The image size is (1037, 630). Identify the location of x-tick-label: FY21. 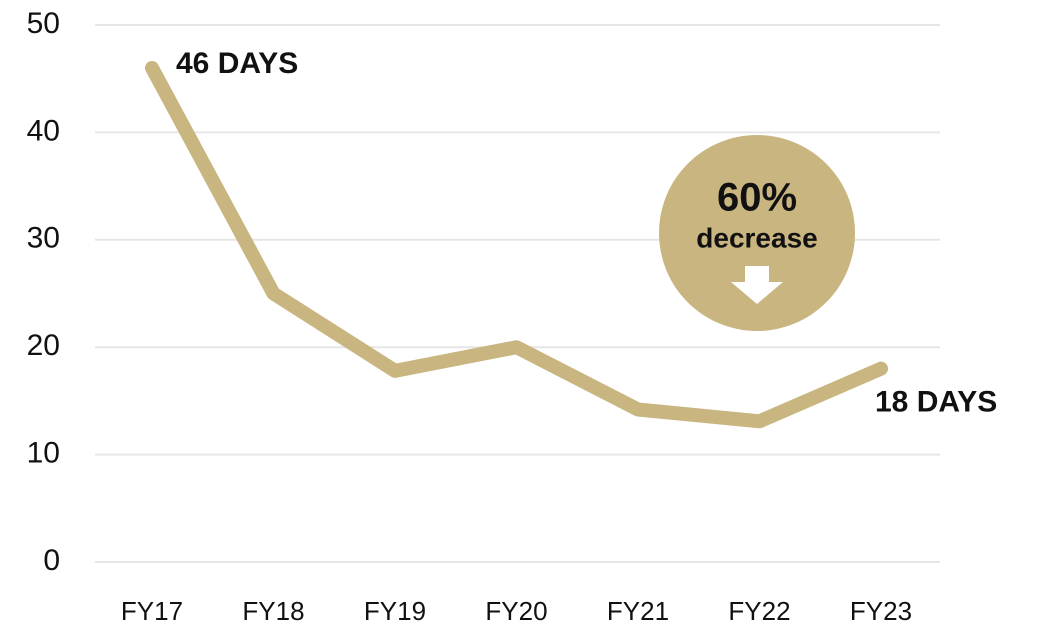
(638, 611).